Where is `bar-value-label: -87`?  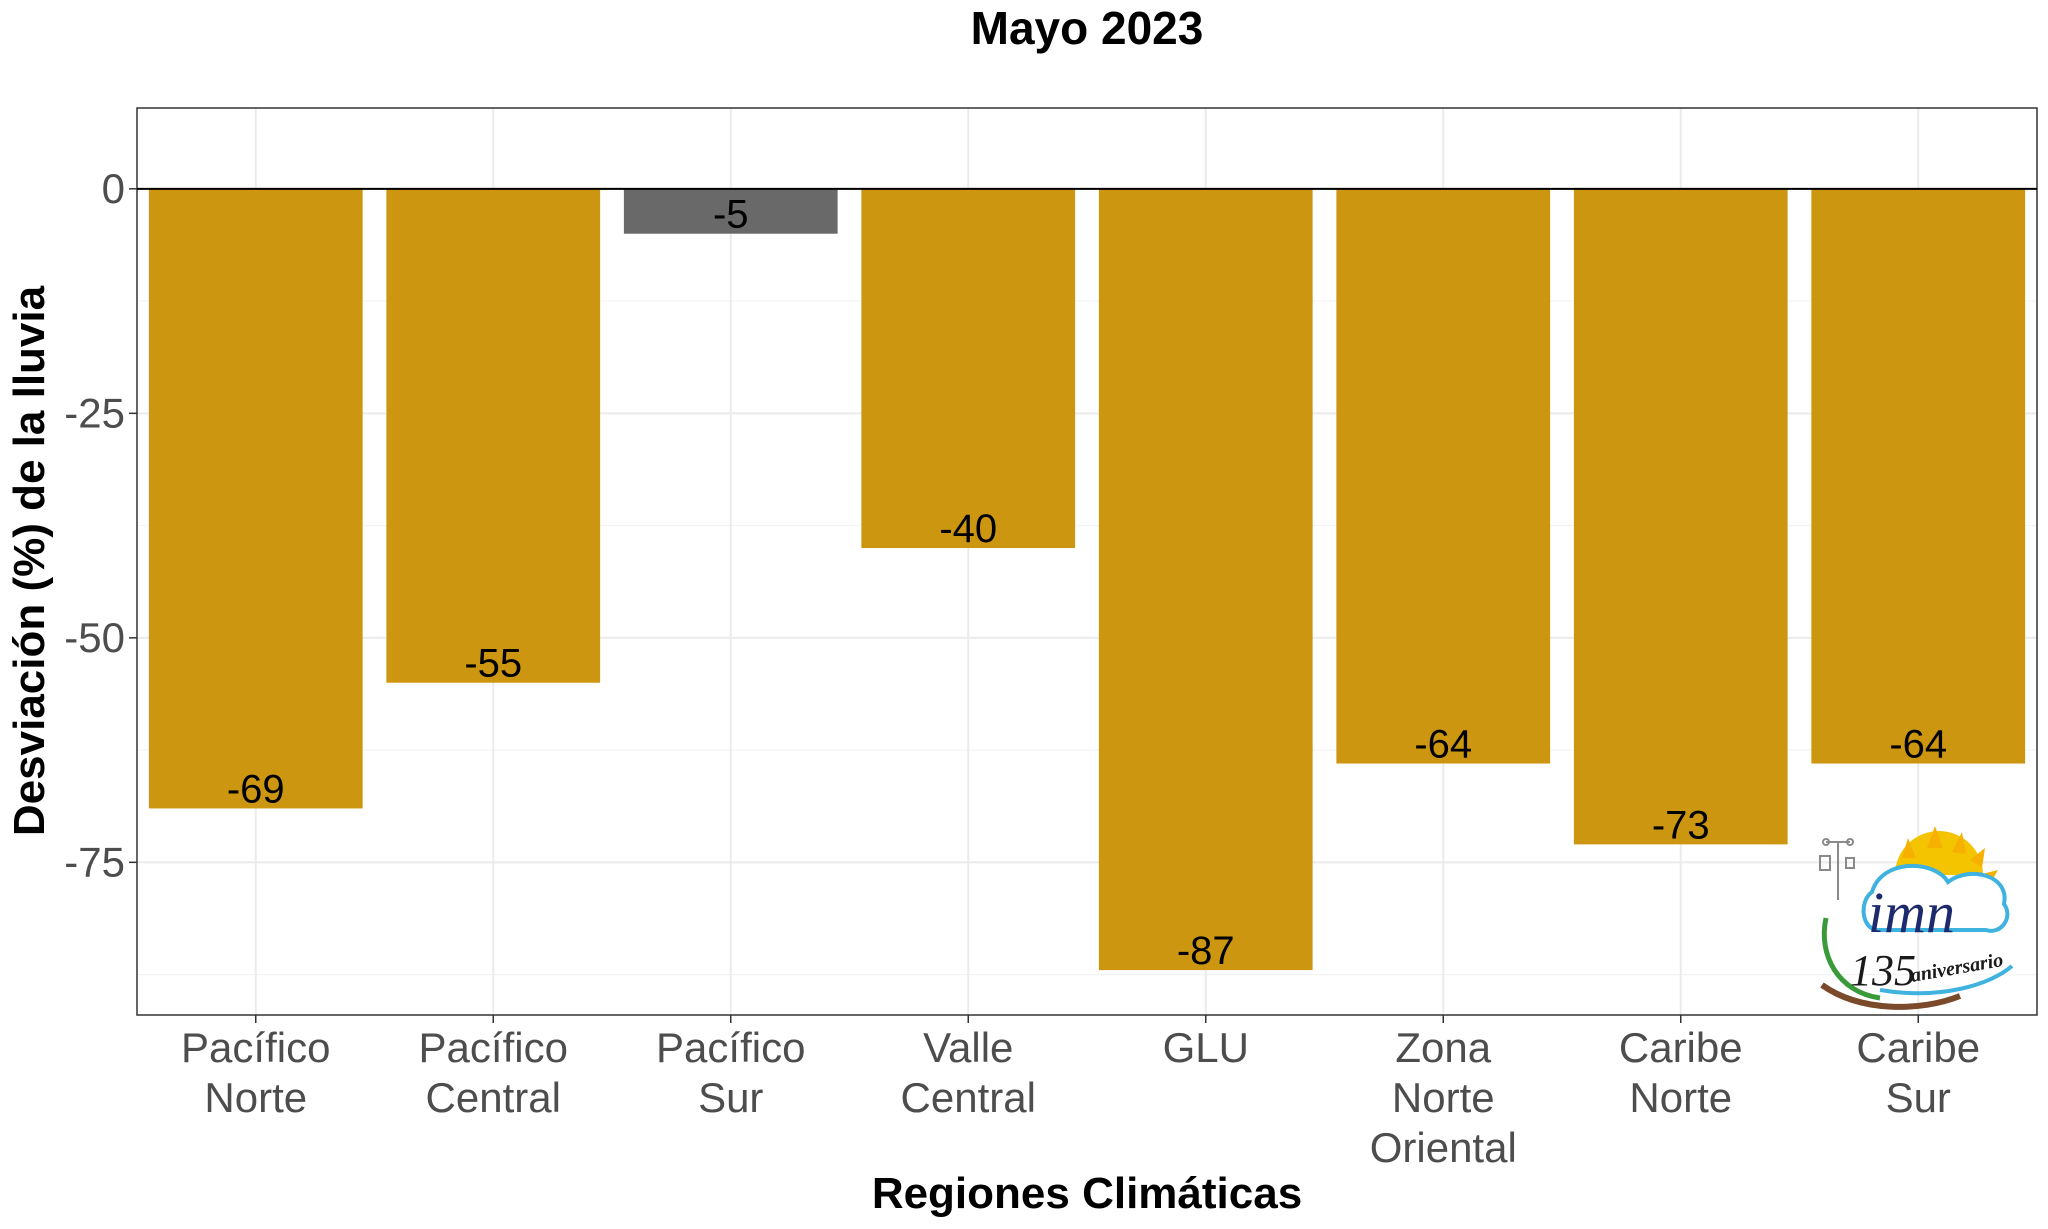 bar-value-label: -87 is located at coordinates (1206, 951).